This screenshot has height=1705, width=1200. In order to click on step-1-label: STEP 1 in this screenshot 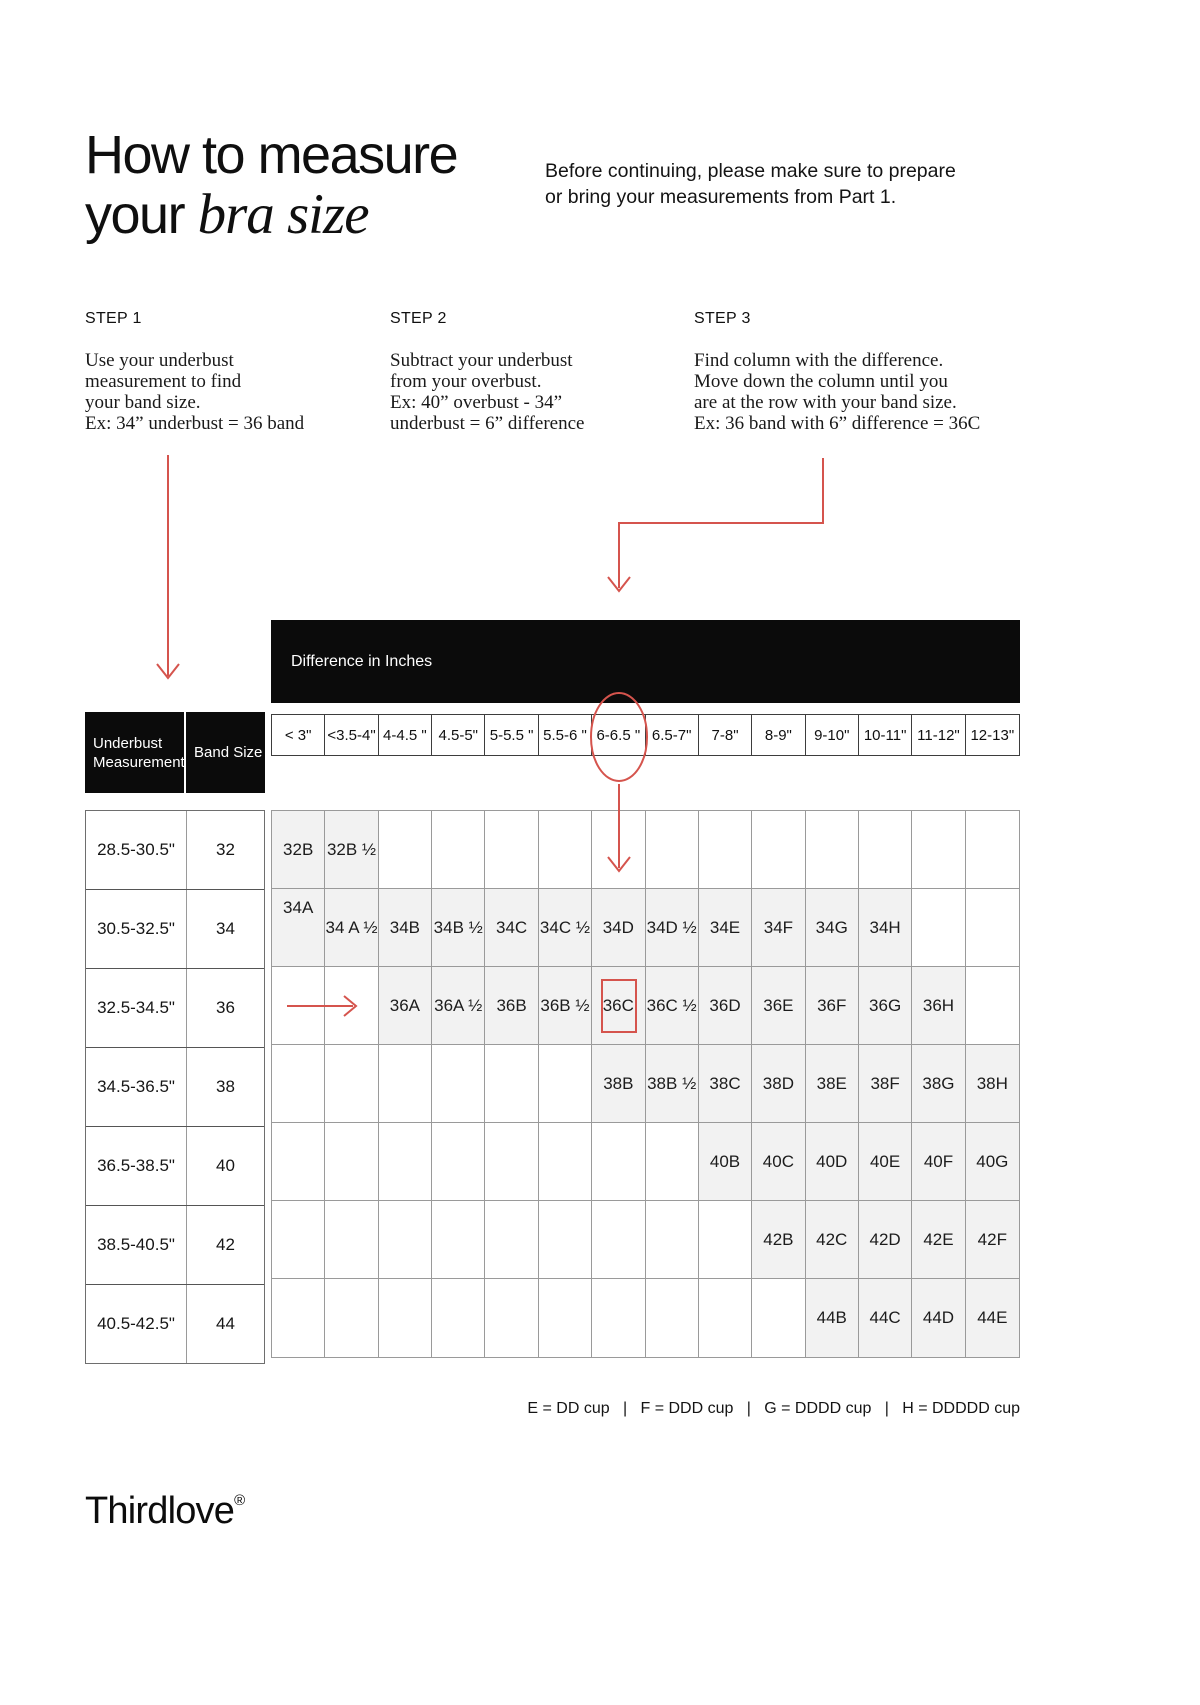, I will do `click(113, 318)`.